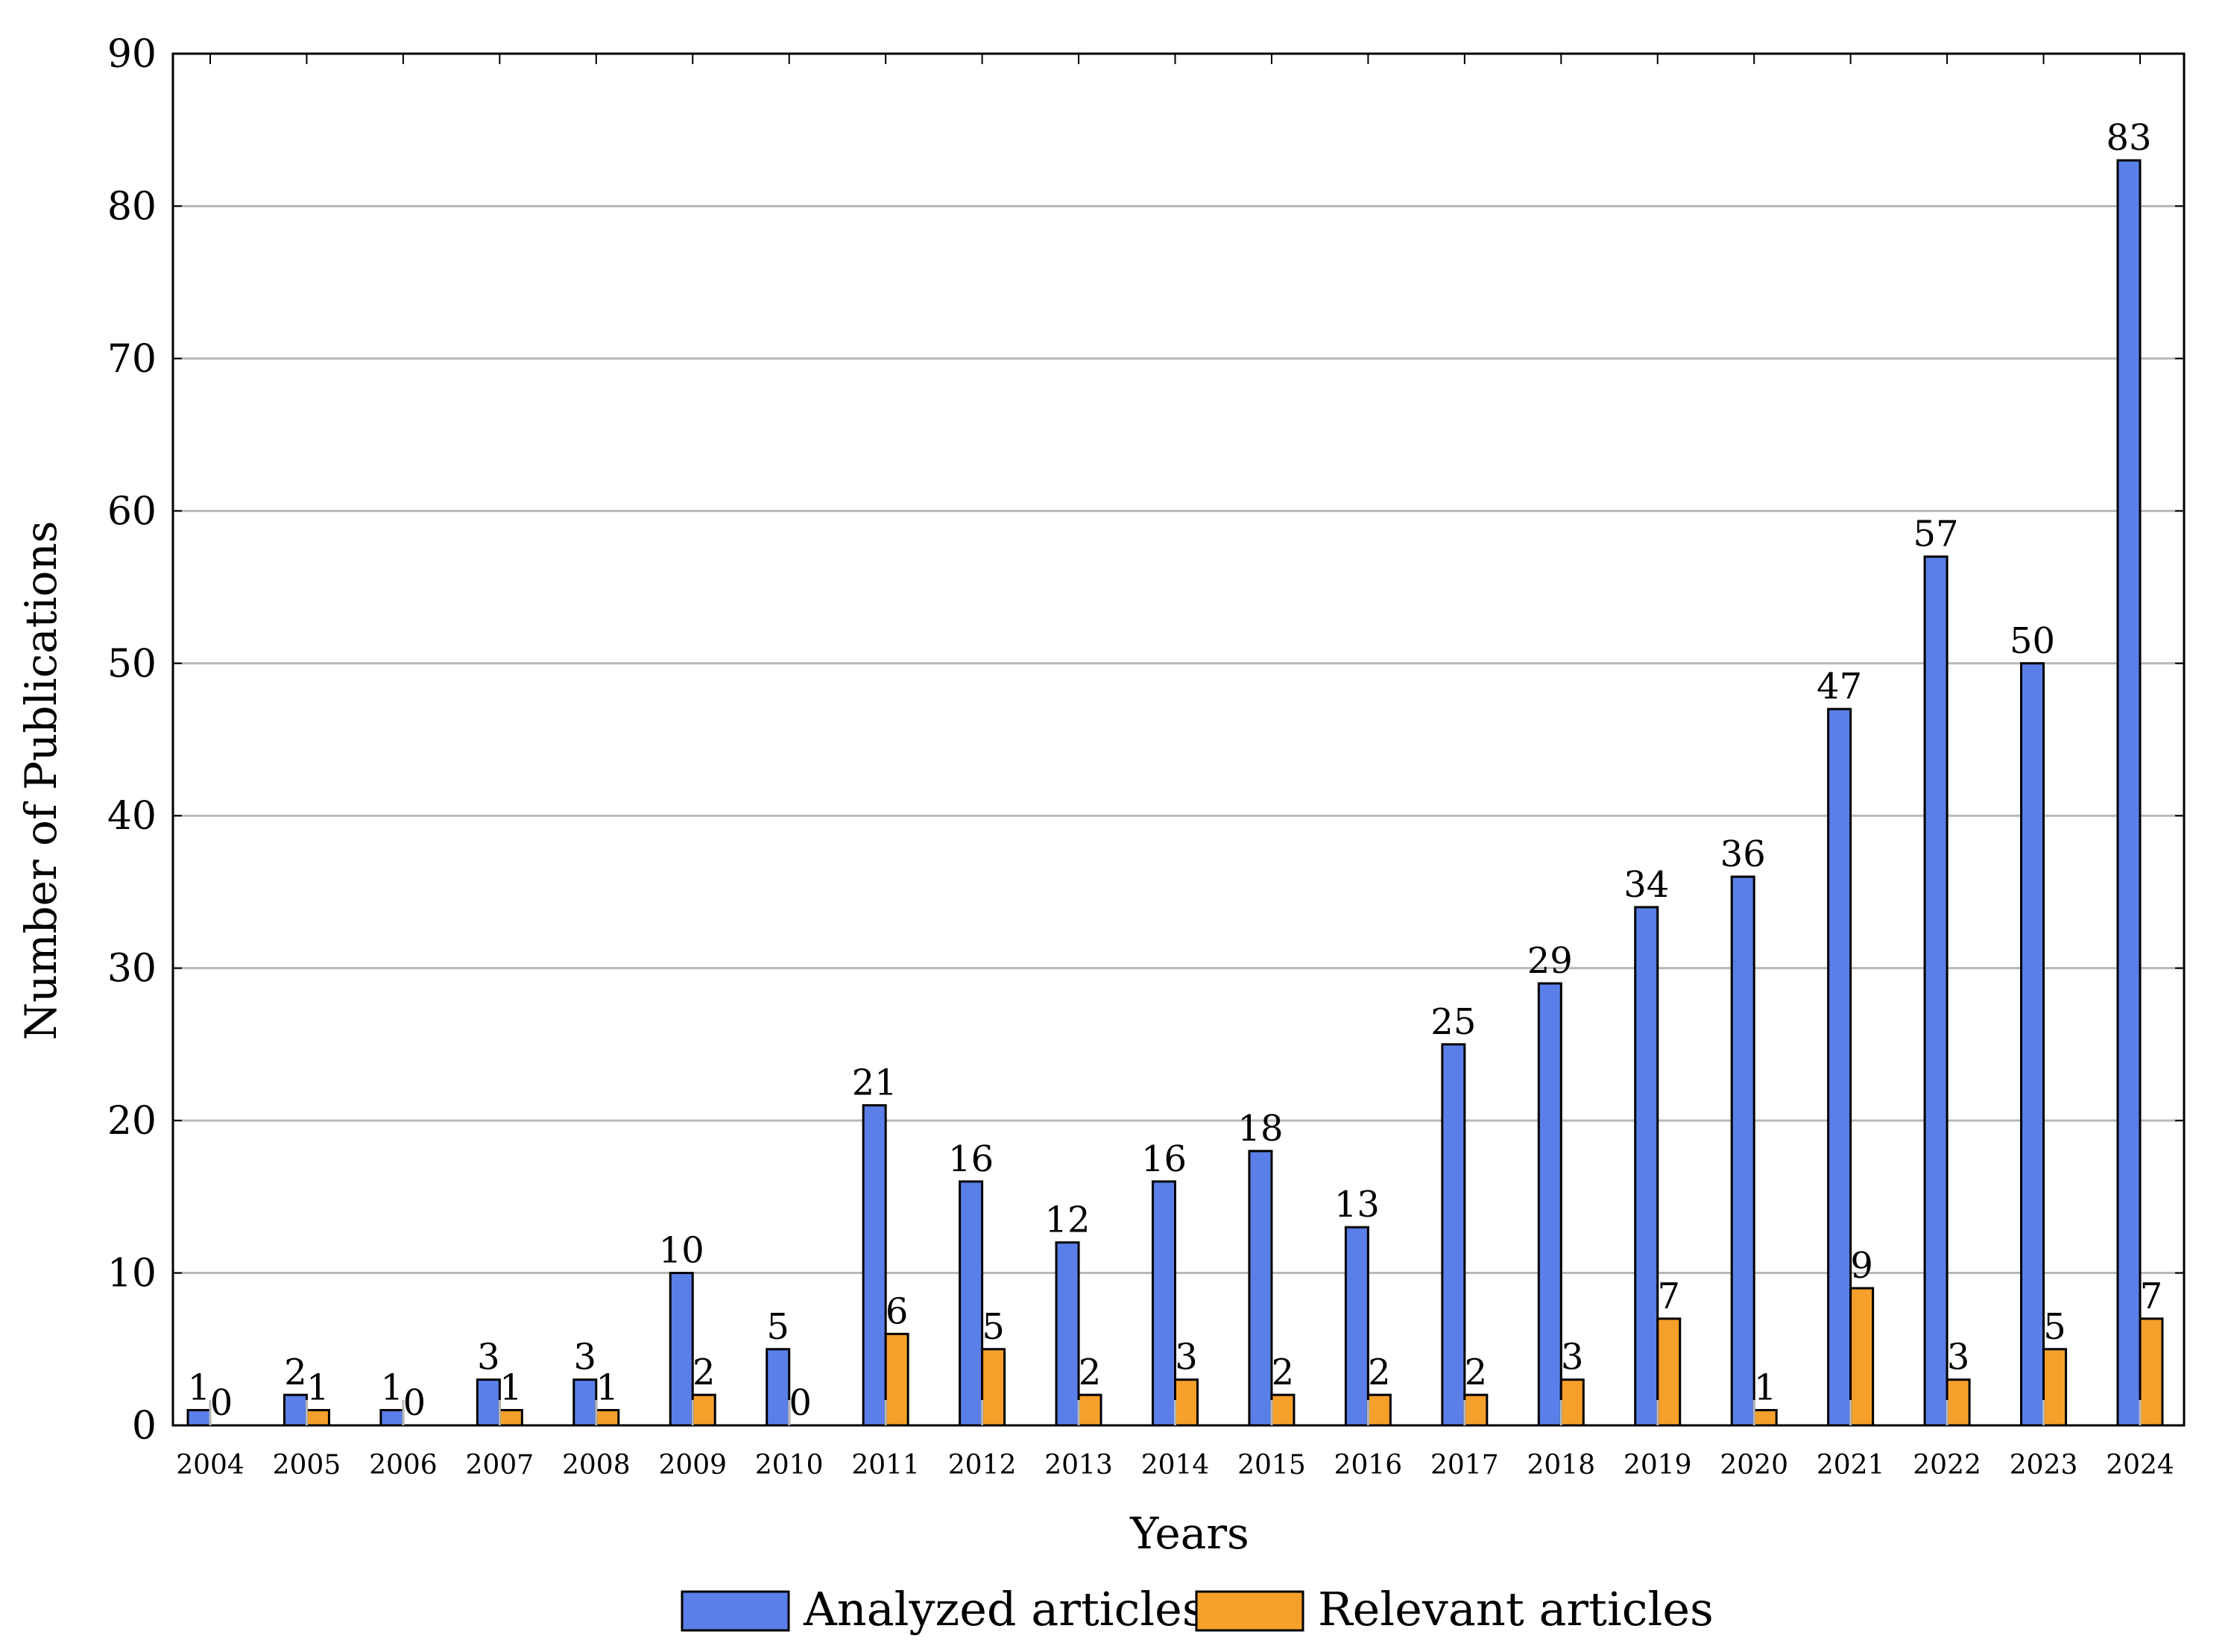 The height and width of the screenshot is (1652, 2231). I want to click on x-tick-label: 2004, so click(210, 1465).